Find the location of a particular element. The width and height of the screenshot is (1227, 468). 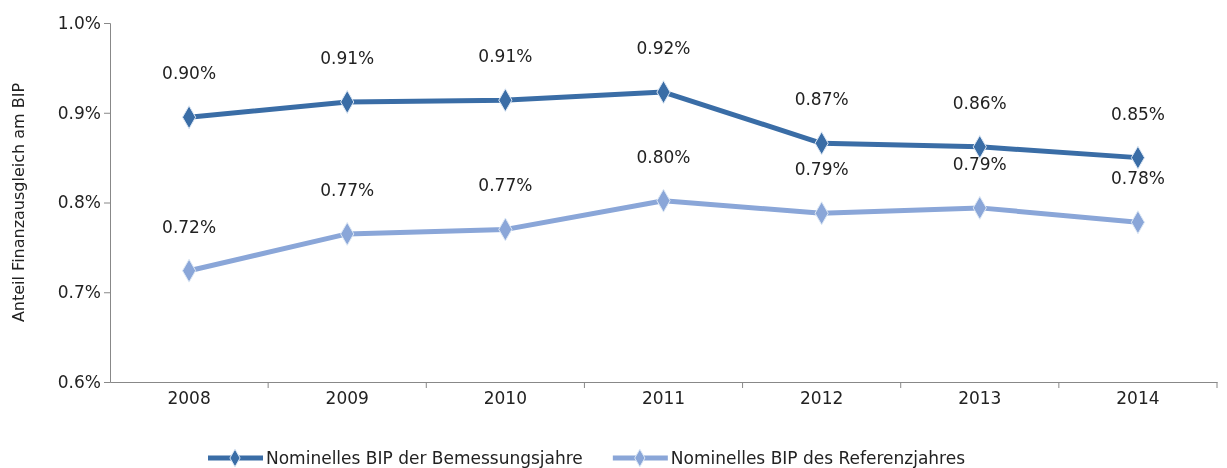

x-tick-label: 2012 is located at coordinates (822, 397).